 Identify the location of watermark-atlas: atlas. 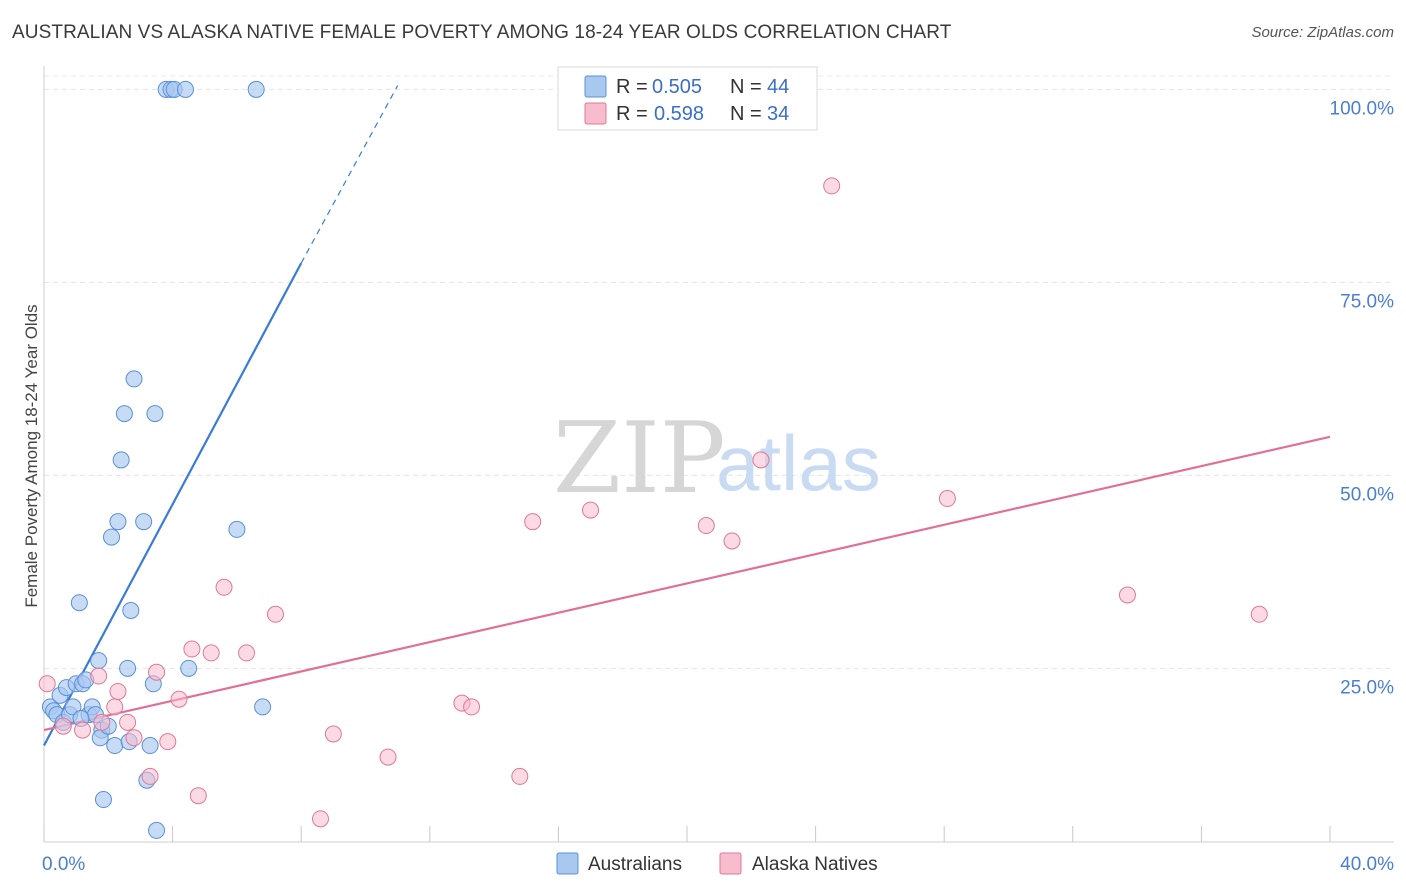
(798, 463).